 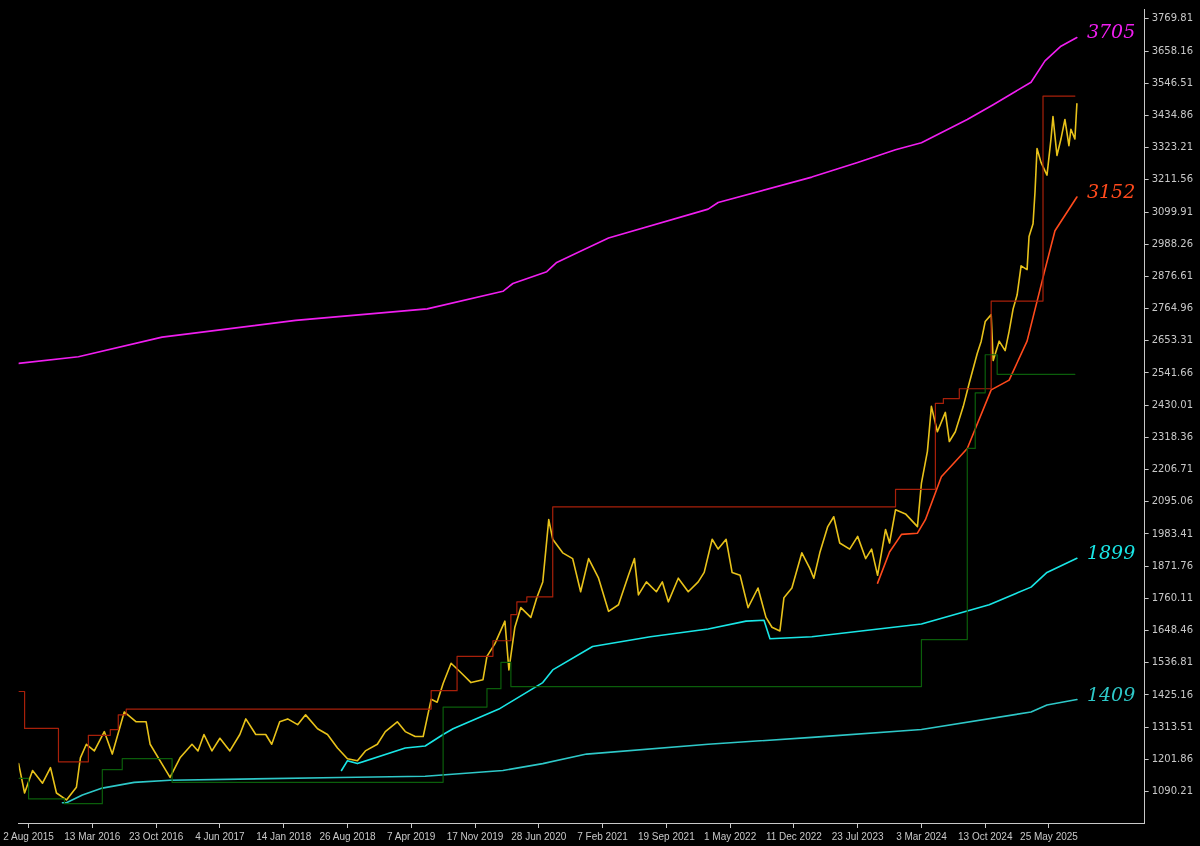 I want to click on x-tick-label: 28 Jun 2020, so click(x=539, y=836).